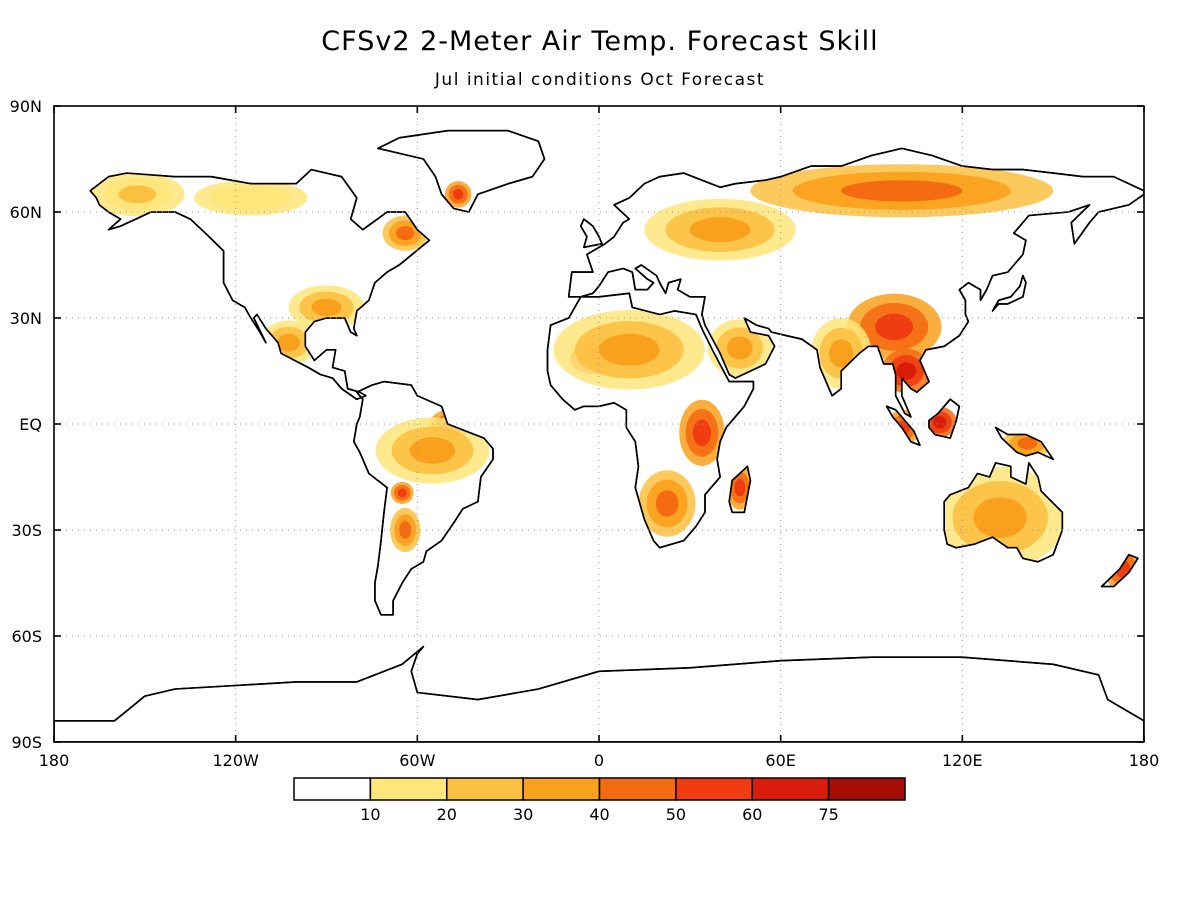 The image size is (1200, 900). What do you see at coordinates (962, 760) in the screenshot?
I see `lon-tick-label: 120E` at bounding box center [962, 760].